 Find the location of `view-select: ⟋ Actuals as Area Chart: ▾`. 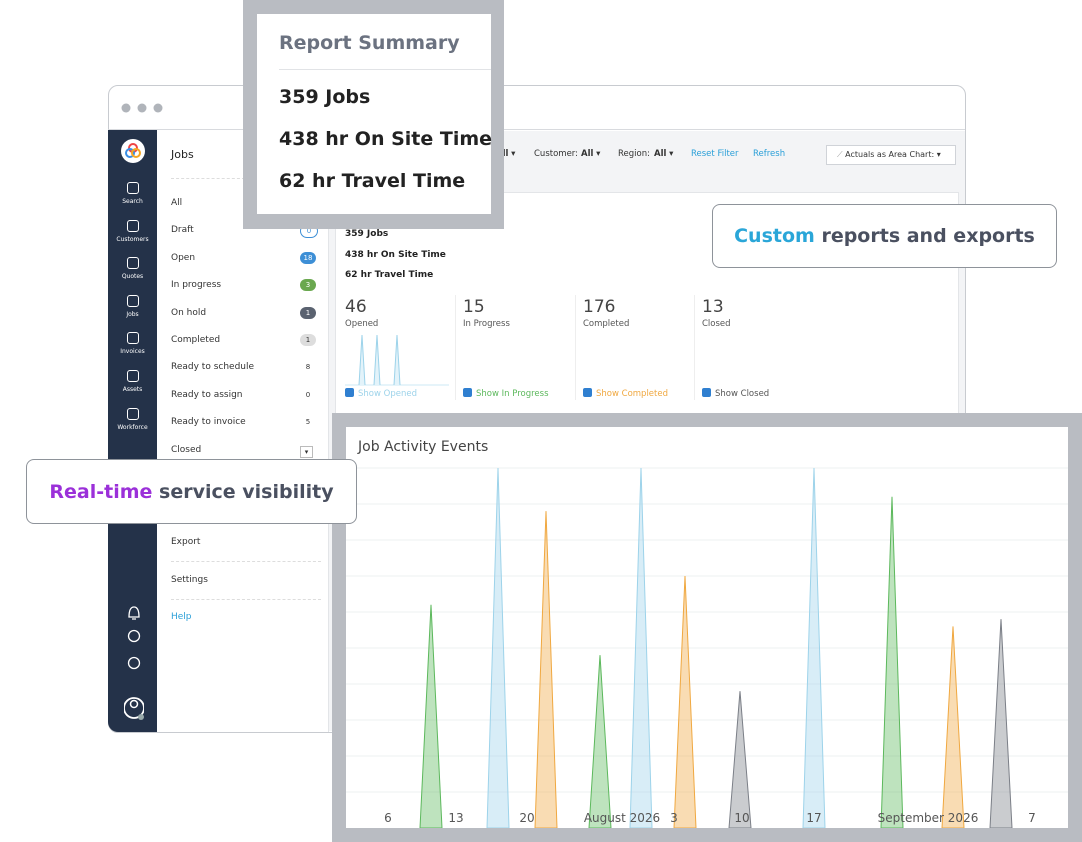

view-select: ⟋ Actuals as Area Chart: ▾ is located at coordinates (891, 155).